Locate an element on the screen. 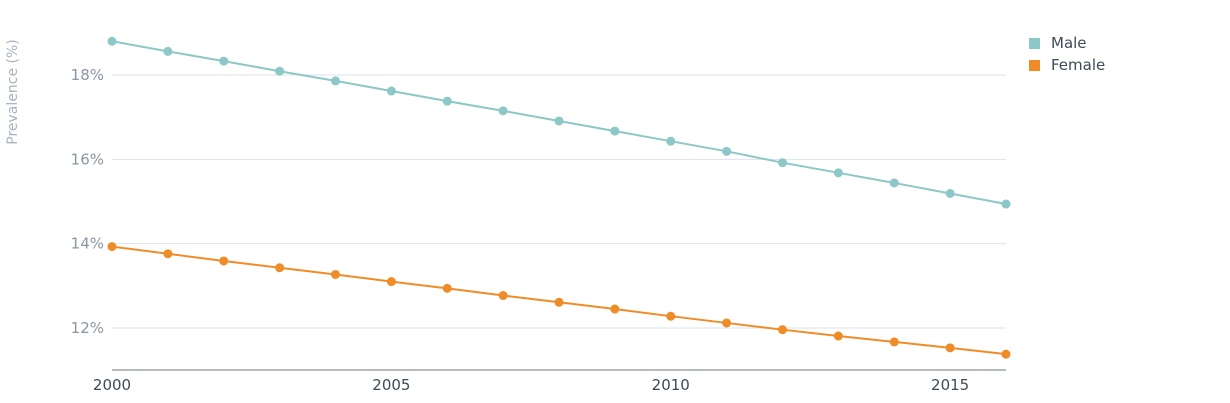 This screenshot has width=1230, height=403. y-axis-label: Prevalence (%) is located at coordinates (13, 92).